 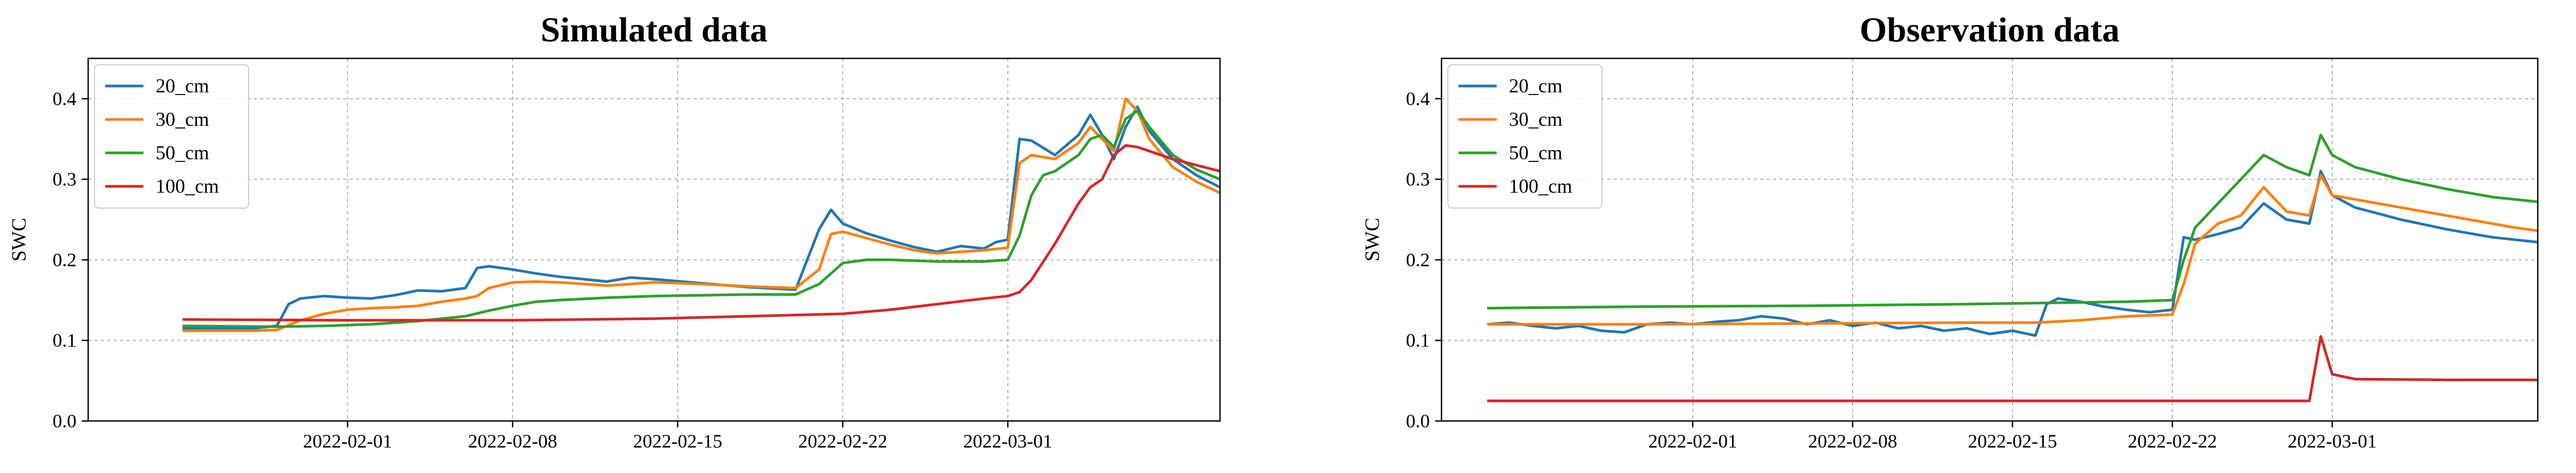 I want to click on chart-title: Simulated data, so click(x=654, y=30).